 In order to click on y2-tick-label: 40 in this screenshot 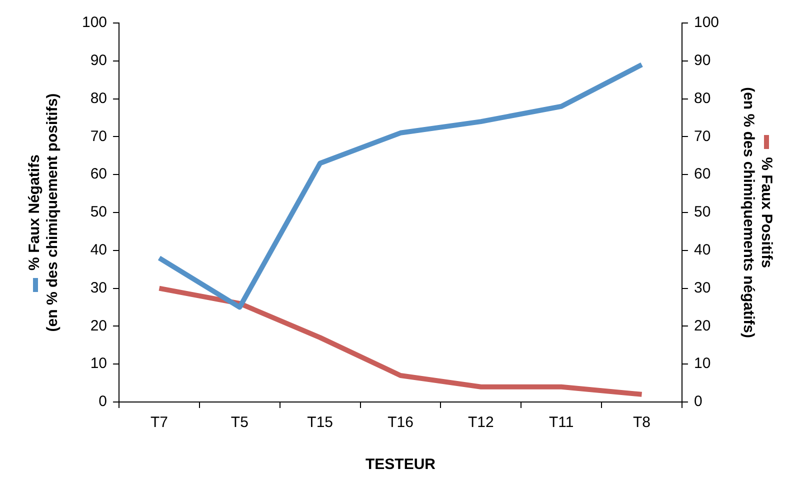, I will do `click(702, 250)`.